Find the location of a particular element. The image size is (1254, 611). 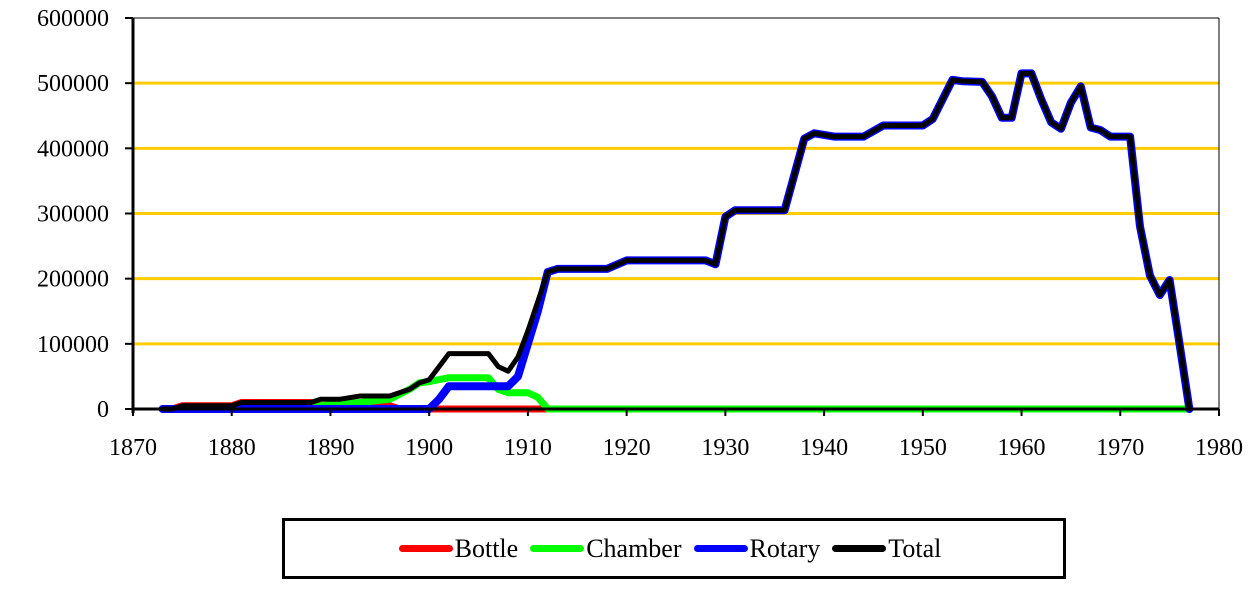

legend-label: Bottle is located at coordinates (486, 548).